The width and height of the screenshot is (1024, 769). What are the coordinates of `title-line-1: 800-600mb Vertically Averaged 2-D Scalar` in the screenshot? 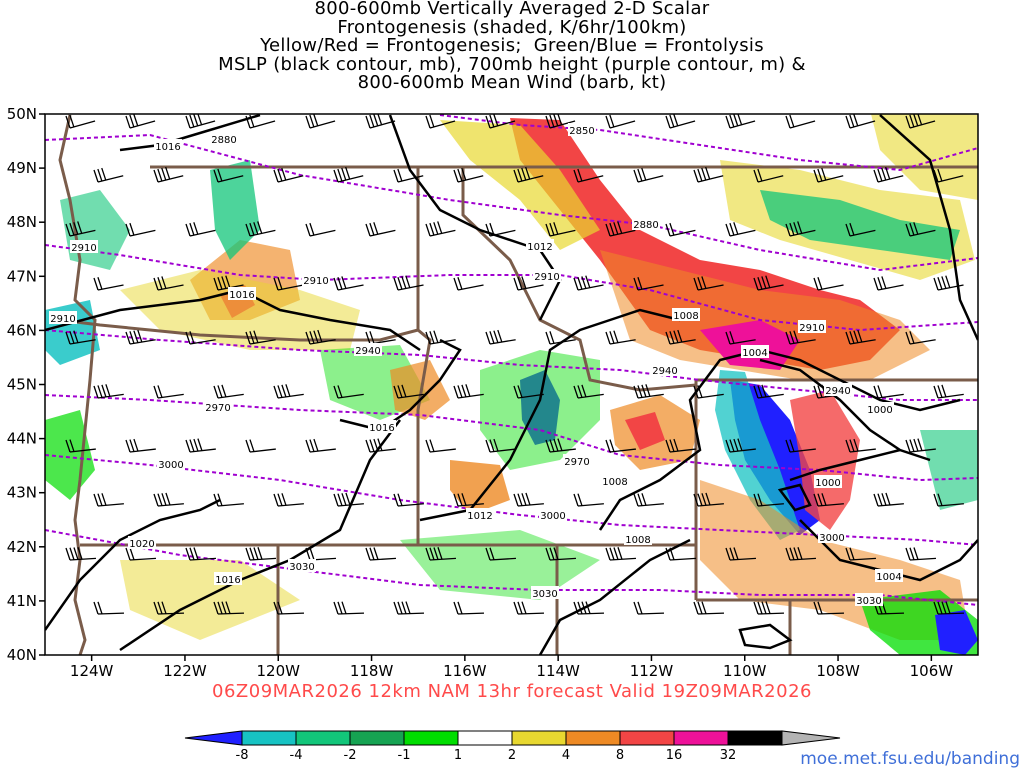 It's located at (512, 9).